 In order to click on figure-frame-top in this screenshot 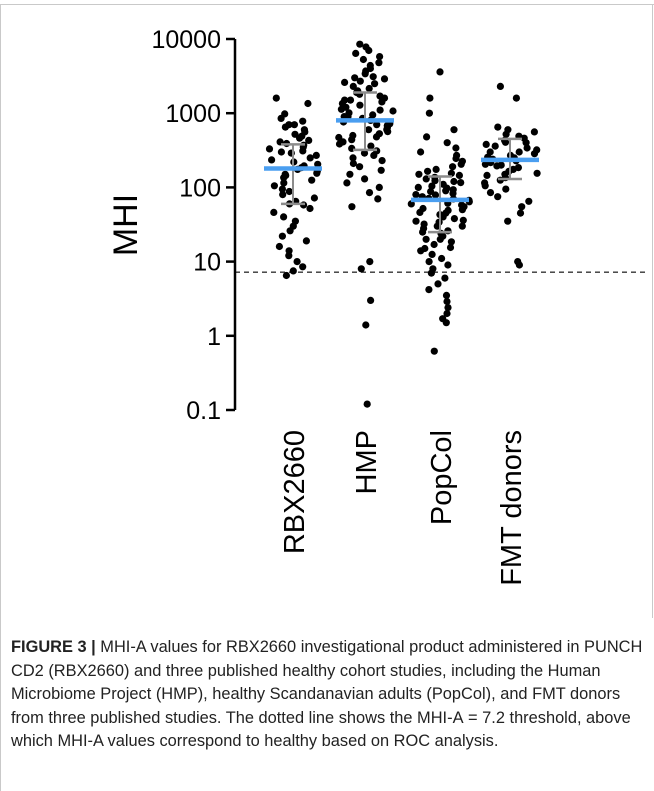, I will do `click(327, 4)`.